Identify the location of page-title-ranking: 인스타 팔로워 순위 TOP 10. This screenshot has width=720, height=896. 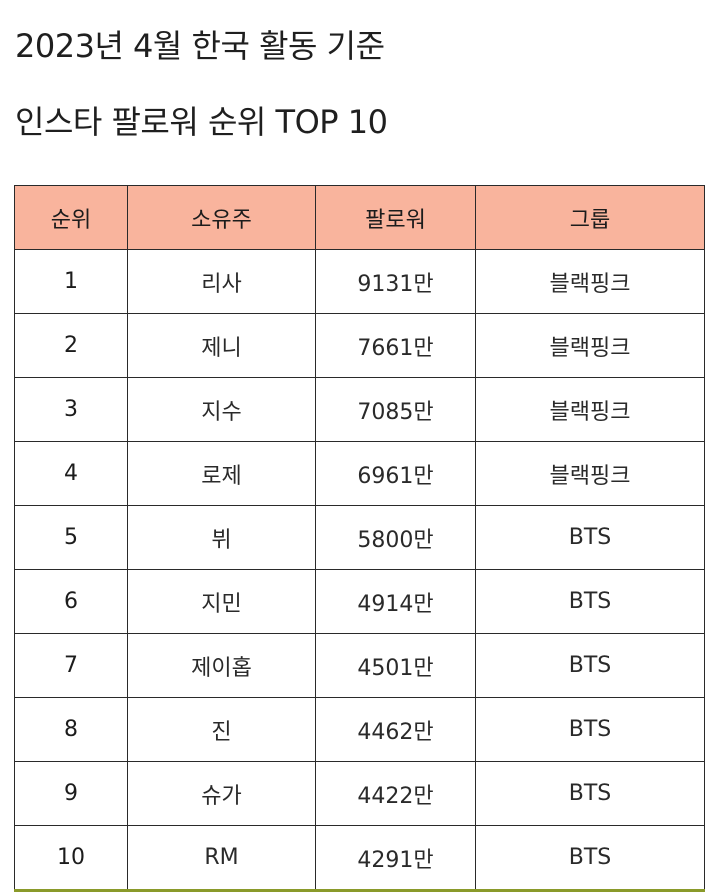
(201, 122).